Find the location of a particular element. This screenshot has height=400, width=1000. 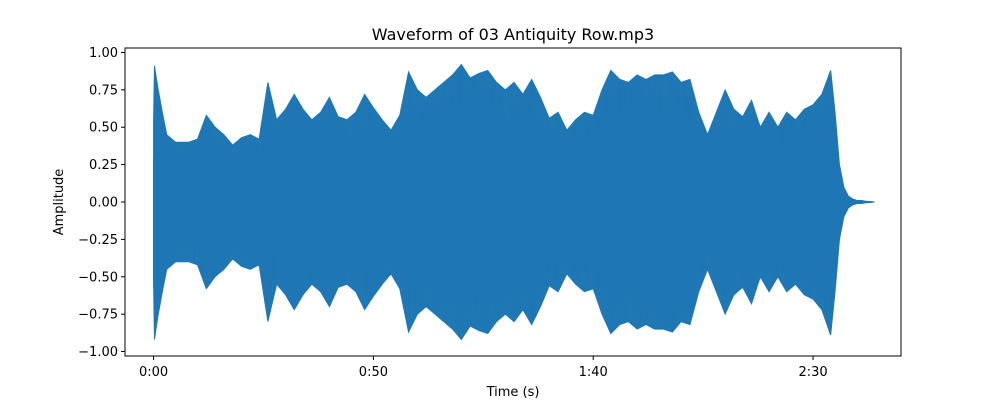

y-tick-label: 0.50 is located at coordinates (103, 128).